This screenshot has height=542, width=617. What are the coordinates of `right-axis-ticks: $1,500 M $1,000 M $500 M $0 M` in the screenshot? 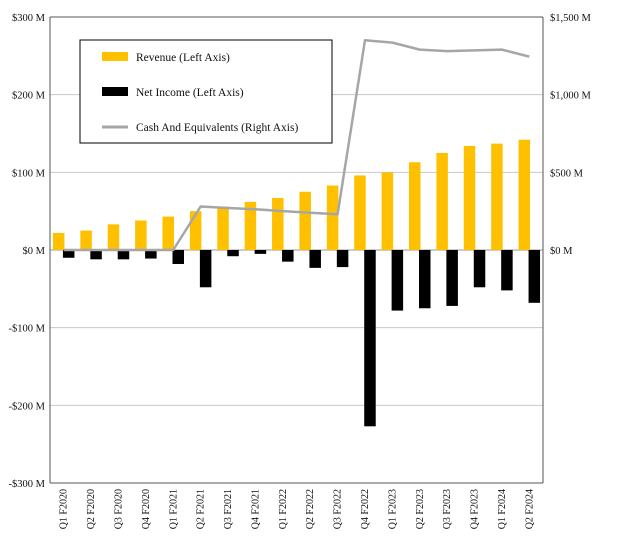 It's located at (571, 135).